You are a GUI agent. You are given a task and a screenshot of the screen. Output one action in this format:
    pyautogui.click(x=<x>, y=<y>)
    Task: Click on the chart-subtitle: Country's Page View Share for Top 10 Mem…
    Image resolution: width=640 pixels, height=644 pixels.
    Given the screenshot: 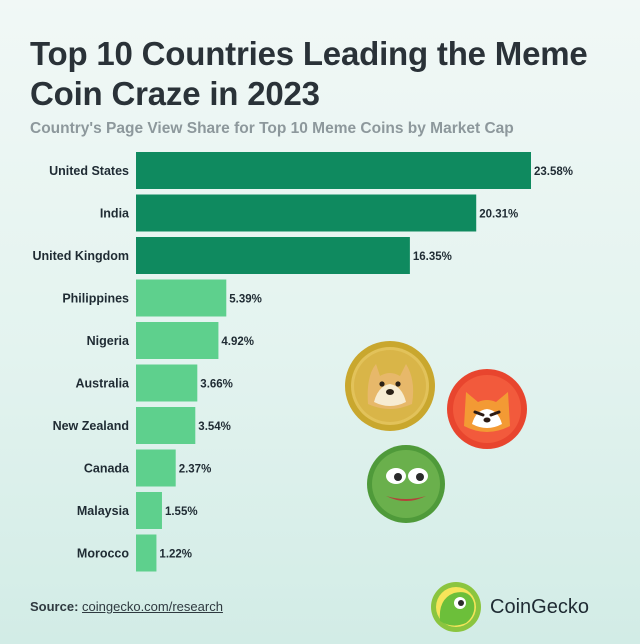 What is the action you would take?
    pyautogui.click(x=272, y=128)
    